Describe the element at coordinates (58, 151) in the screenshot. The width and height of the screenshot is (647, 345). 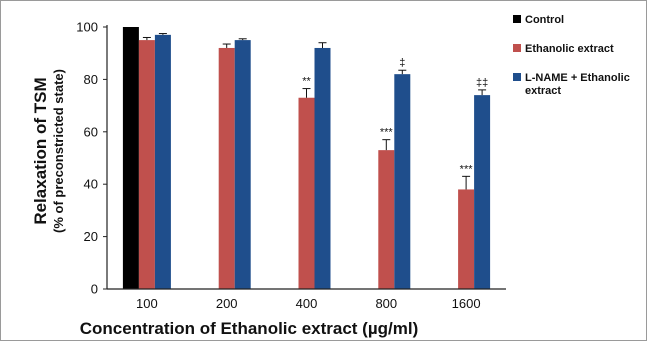
I see `y-axis-subtitle: (% of preconstricted state)` at that location.